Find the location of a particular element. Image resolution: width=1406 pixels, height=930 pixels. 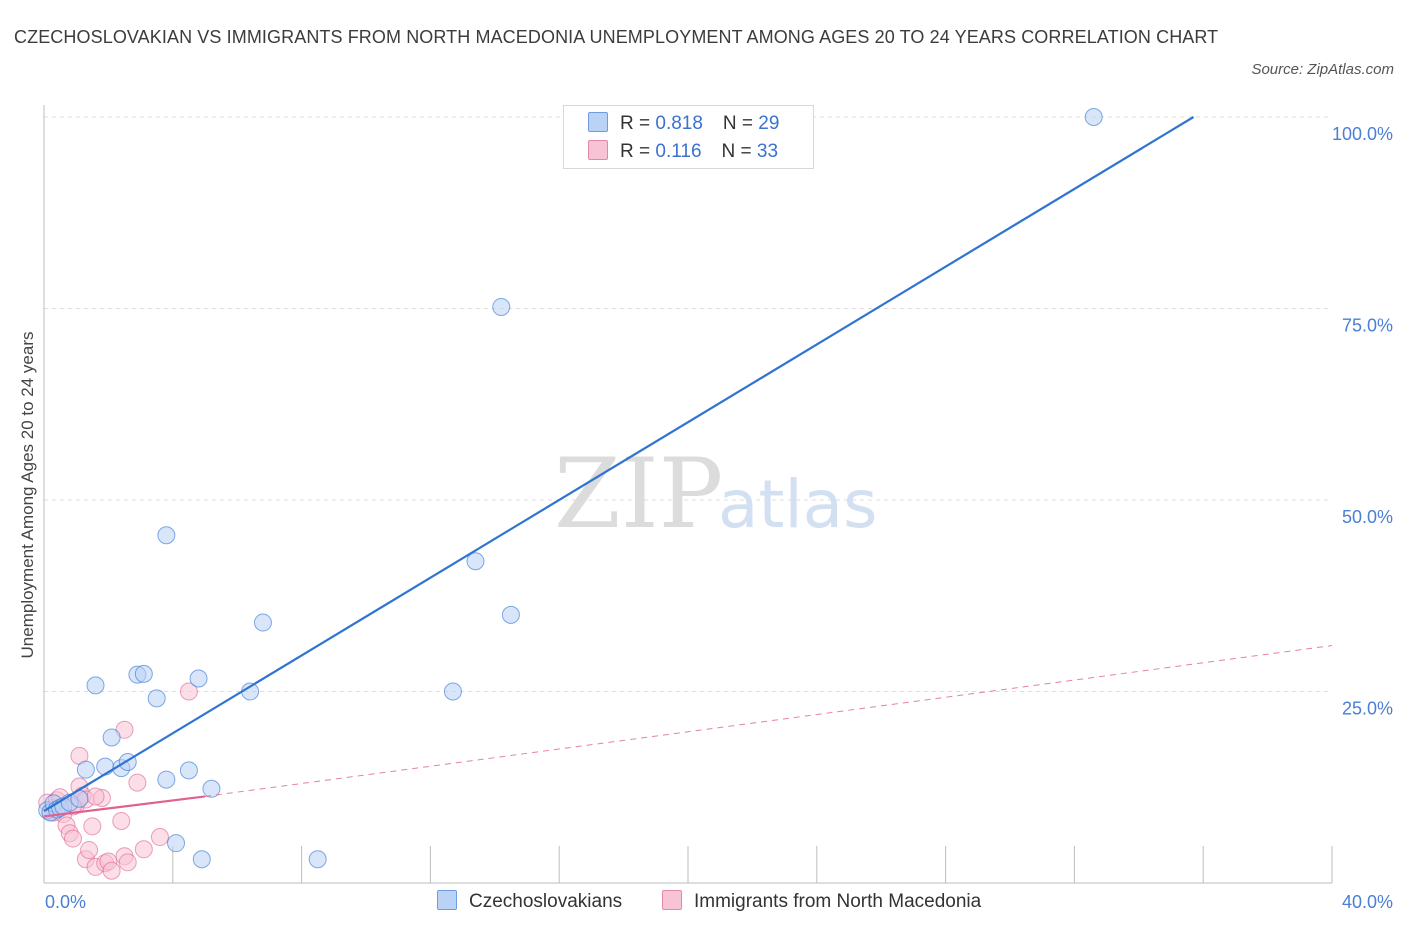

watermark-zip: ZIP is located at coordinates (638, 494).